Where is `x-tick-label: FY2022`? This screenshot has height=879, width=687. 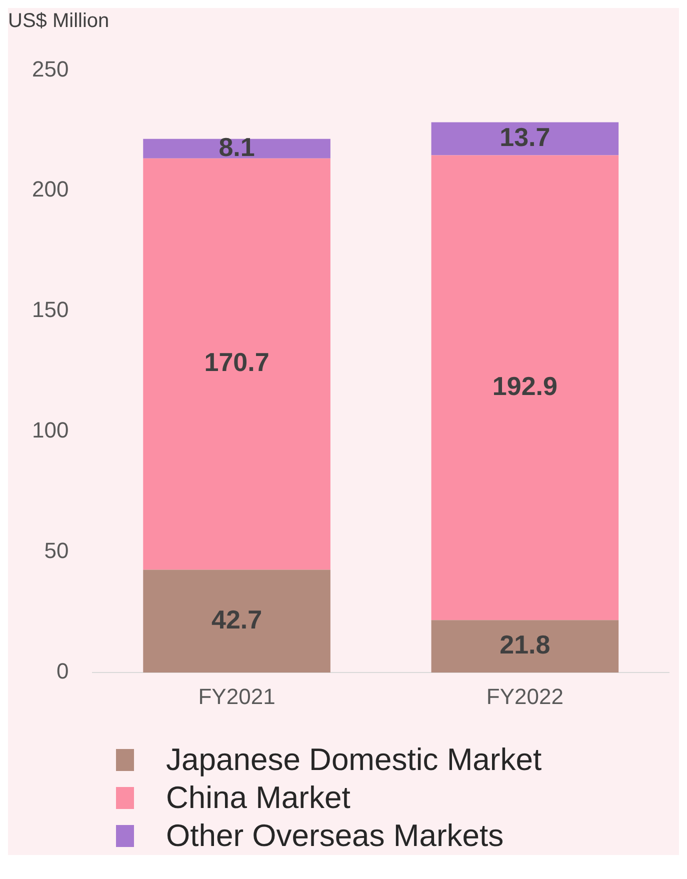 x-tick-label: FY2022 is located at coordinates (525, 696).